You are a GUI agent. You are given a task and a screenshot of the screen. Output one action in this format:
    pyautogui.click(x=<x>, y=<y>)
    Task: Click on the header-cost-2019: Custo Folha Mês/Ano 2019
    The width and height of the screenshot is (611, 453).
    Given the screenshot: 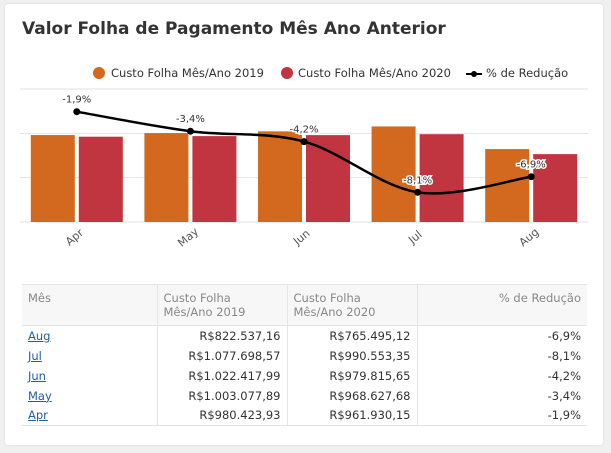 What is the action you would take?
    pyautogui.click(x=222, y=305)
    